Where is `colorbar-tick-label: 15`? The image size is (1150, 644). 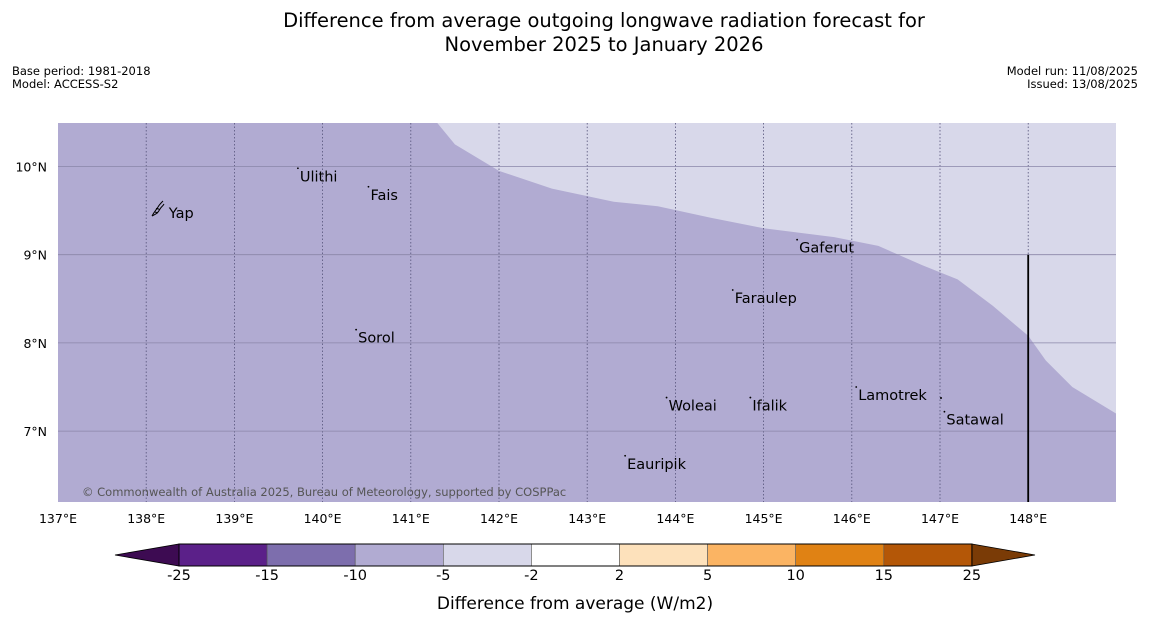 colorbar-tick-label: 15 is located at coordinates (884, 576).